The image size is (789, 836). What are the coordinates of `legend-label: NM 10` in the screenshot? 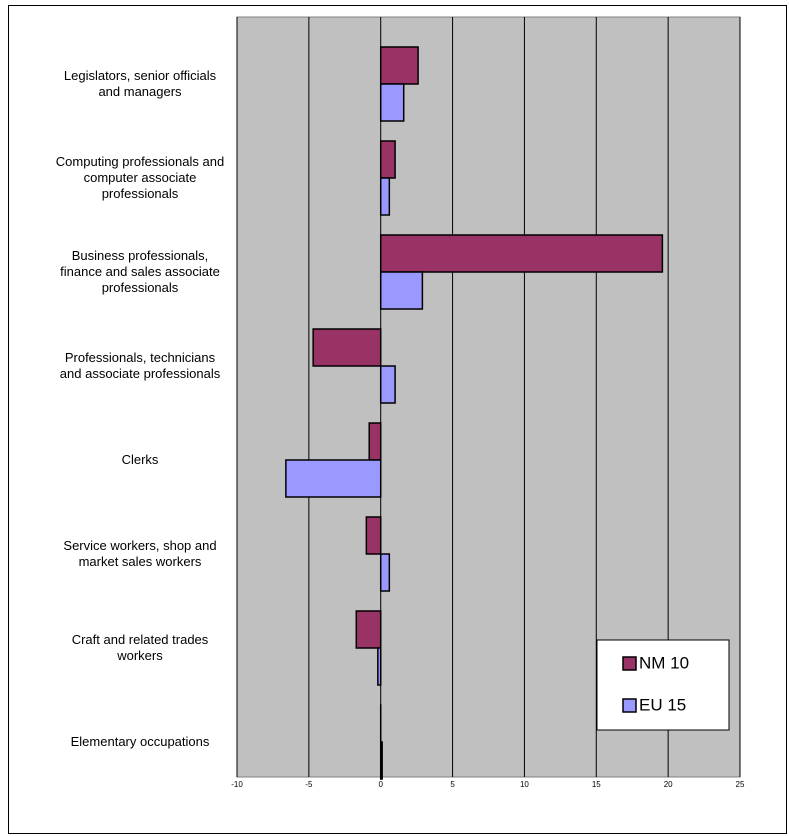 It's located at (664, 662).